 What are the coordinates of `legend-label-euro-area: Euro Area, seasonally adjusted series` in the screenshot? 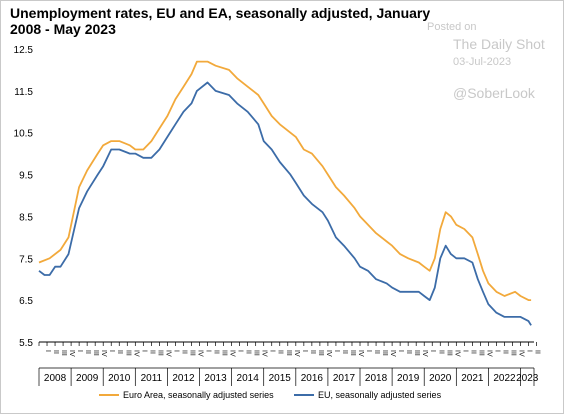 It's located at (198, 395).